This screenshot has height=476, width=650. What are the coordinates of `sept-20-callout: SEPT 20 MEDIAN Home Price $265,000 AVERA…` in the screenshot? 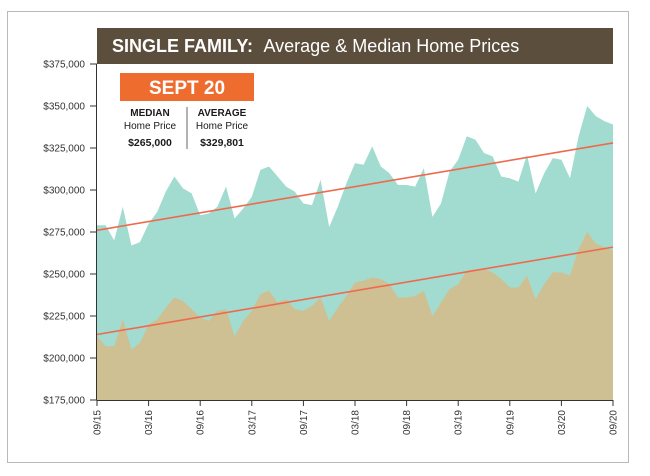 It's located at (187, 111).